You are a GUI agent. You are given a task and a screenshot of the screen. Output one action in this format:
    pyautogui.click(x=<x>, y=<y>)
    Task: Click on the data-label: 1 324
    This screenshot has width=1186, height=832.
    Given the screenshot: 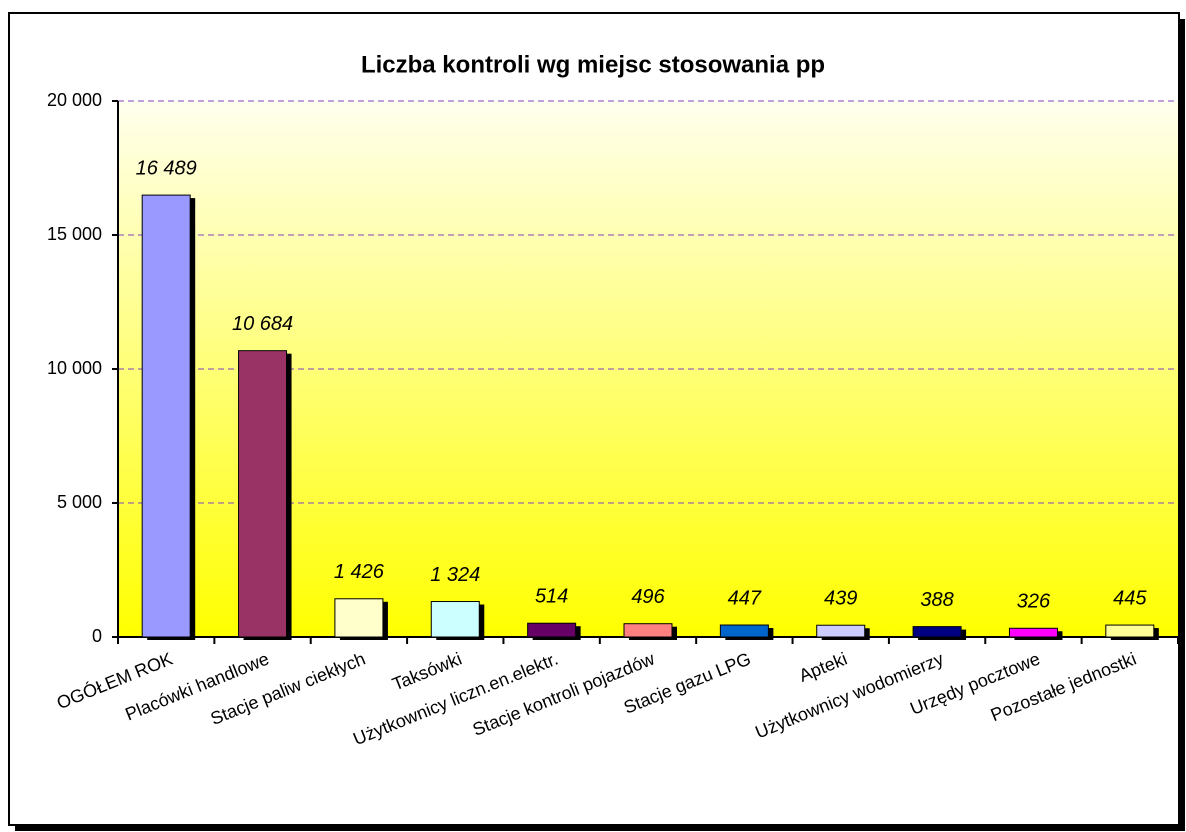 What is the action you would take?
    pyautogui.click(x=455, y=575)
    